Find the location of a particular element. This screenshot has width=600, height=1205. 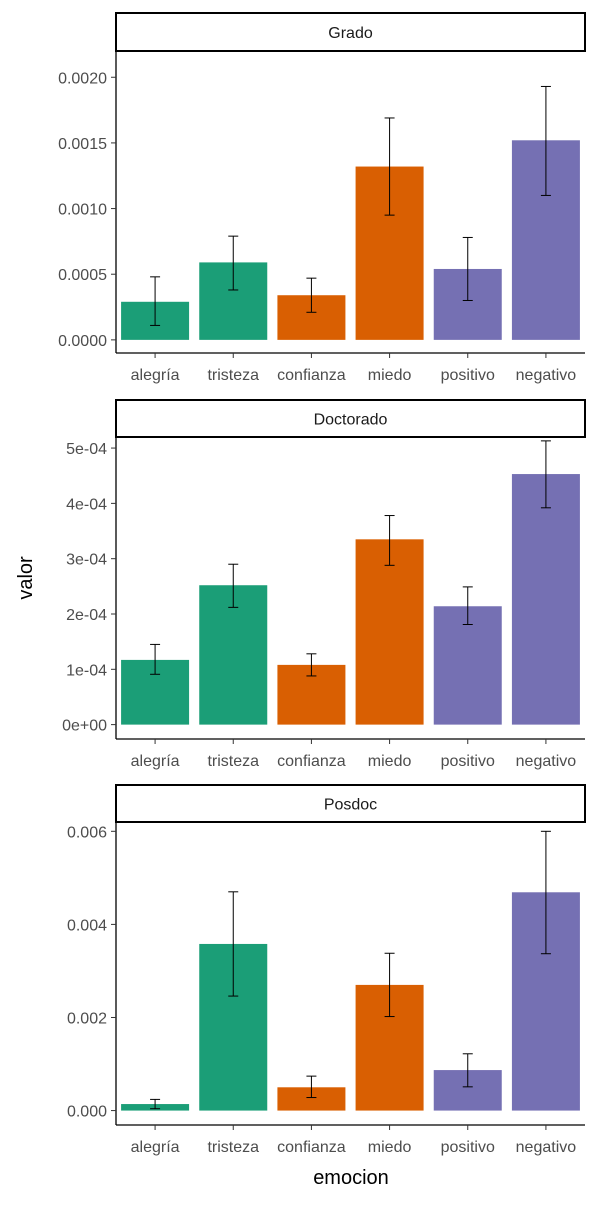

y-tick-label: 0.002 is located at coordinates (87, 1018).